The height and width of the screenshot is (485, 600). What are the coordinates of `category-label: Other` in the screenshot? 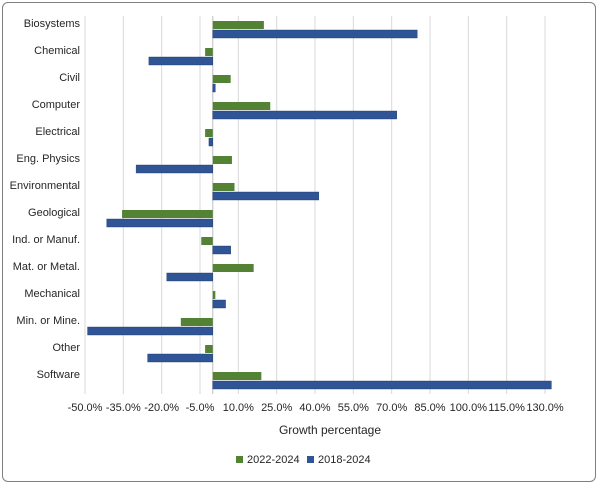 It's located at (66, 348).